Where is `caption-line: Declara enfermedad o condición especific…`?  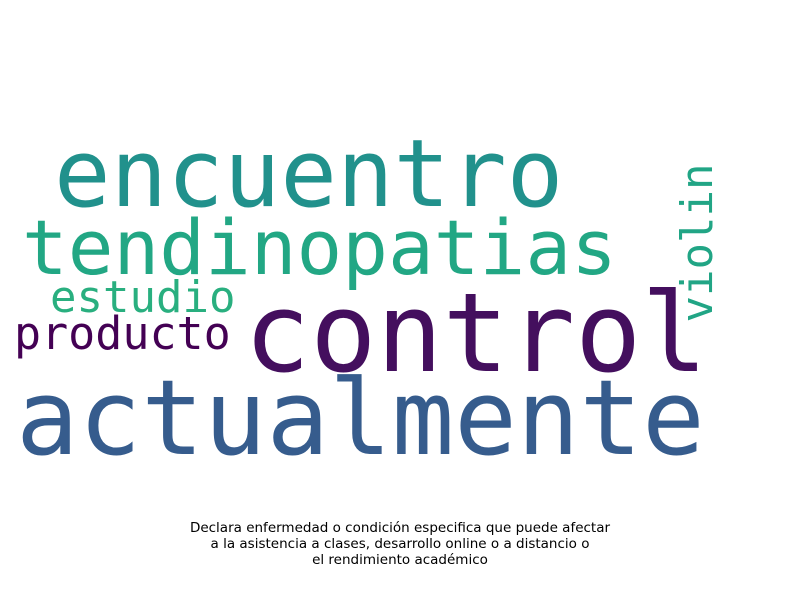
caption-line: Declara enfermedad o condición especific… is located at coordinates (400, 528).